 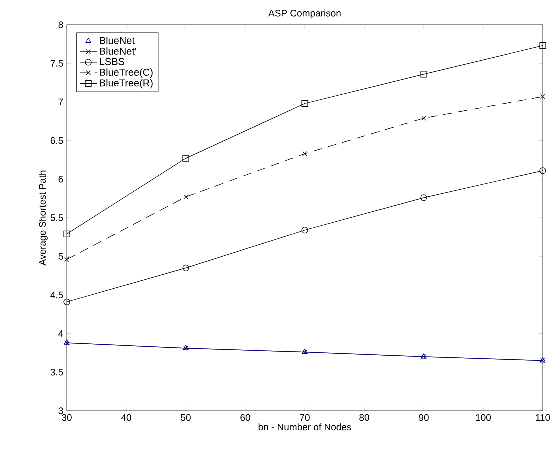 What do you see at coordinates (57, 140) in the screenshot?
I see `y-tick-label: 6.5` at bounding box center [57, 140].